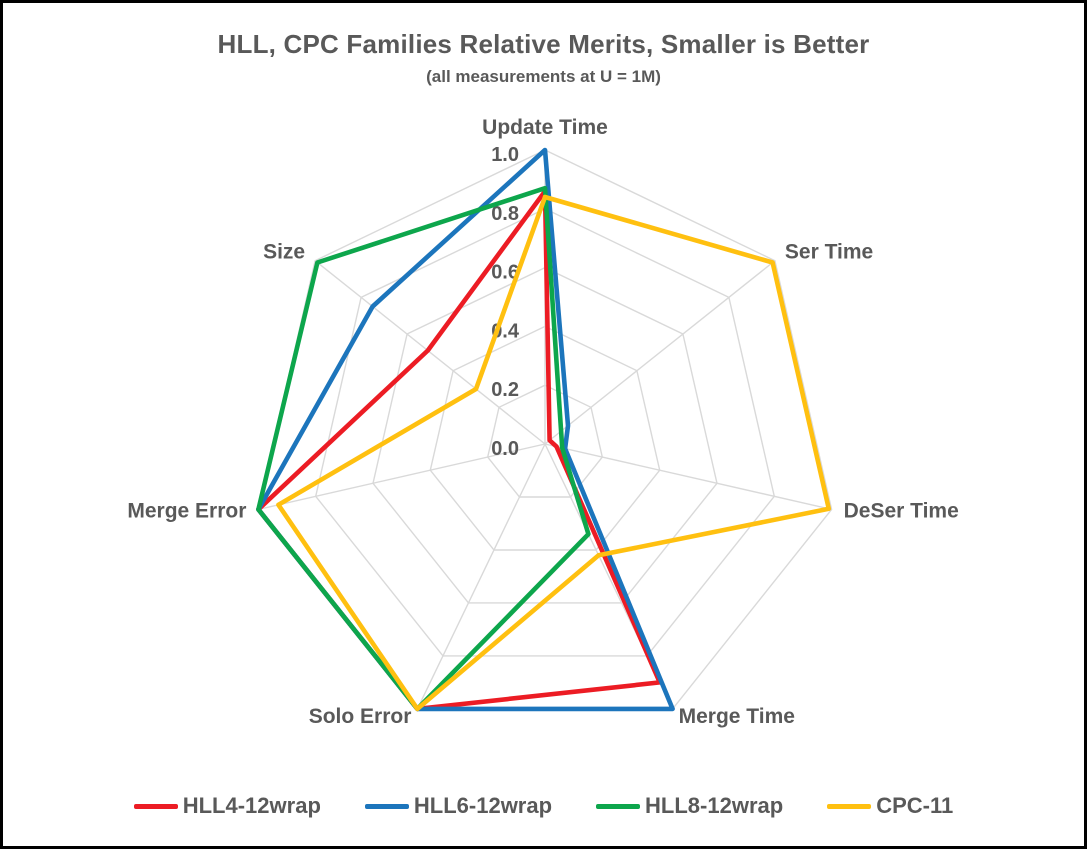  I want to click on axis-label-merge-time: Merge Time, so click(737, 716).